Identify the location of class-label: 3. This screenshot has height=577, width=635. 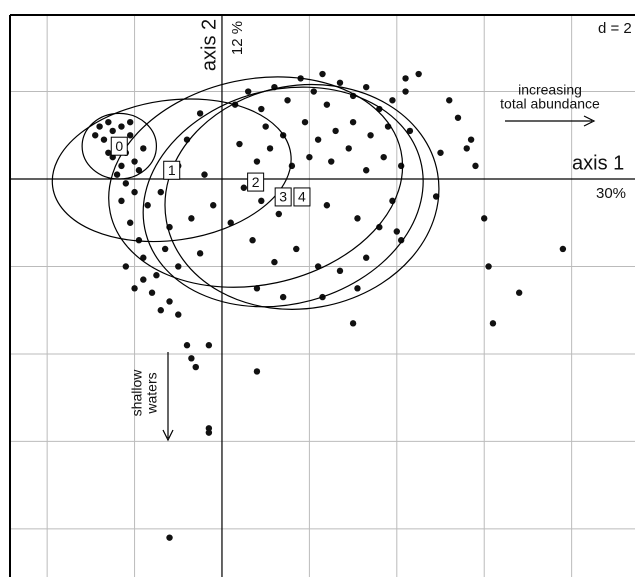
(283, 197).